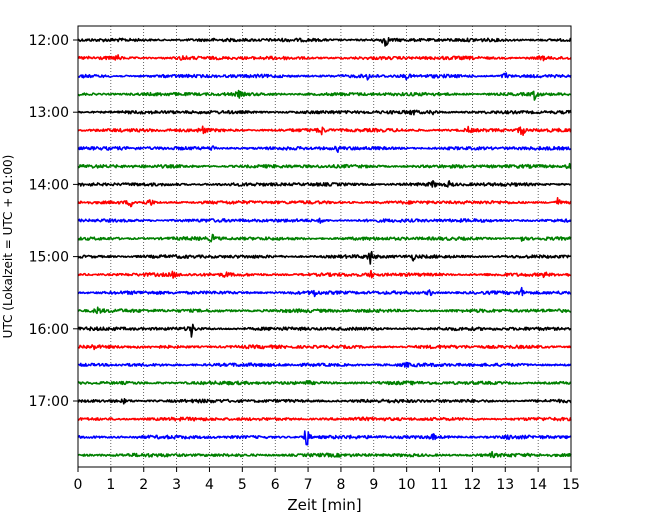 Image resolution: width=650 pixels, height=520 pixels. I want to click on x-tick-label-6: 6, so click(275, 485).